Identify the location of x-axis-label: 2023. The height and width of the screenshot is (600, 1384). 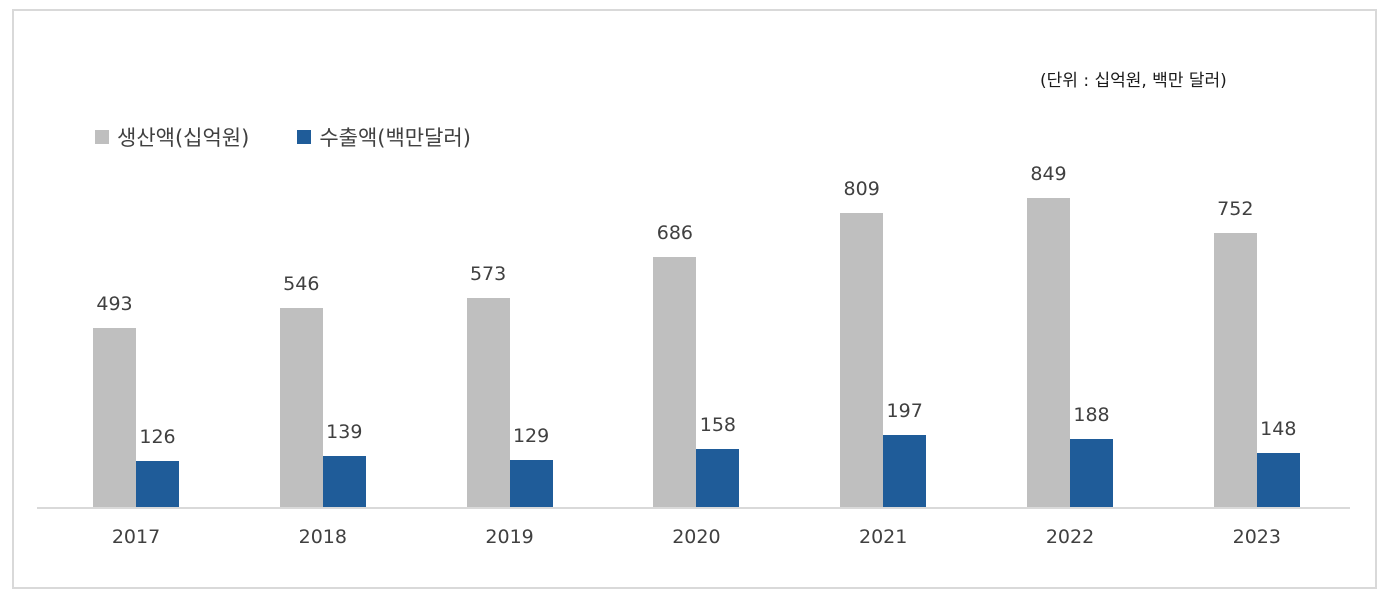
(1256, 537).